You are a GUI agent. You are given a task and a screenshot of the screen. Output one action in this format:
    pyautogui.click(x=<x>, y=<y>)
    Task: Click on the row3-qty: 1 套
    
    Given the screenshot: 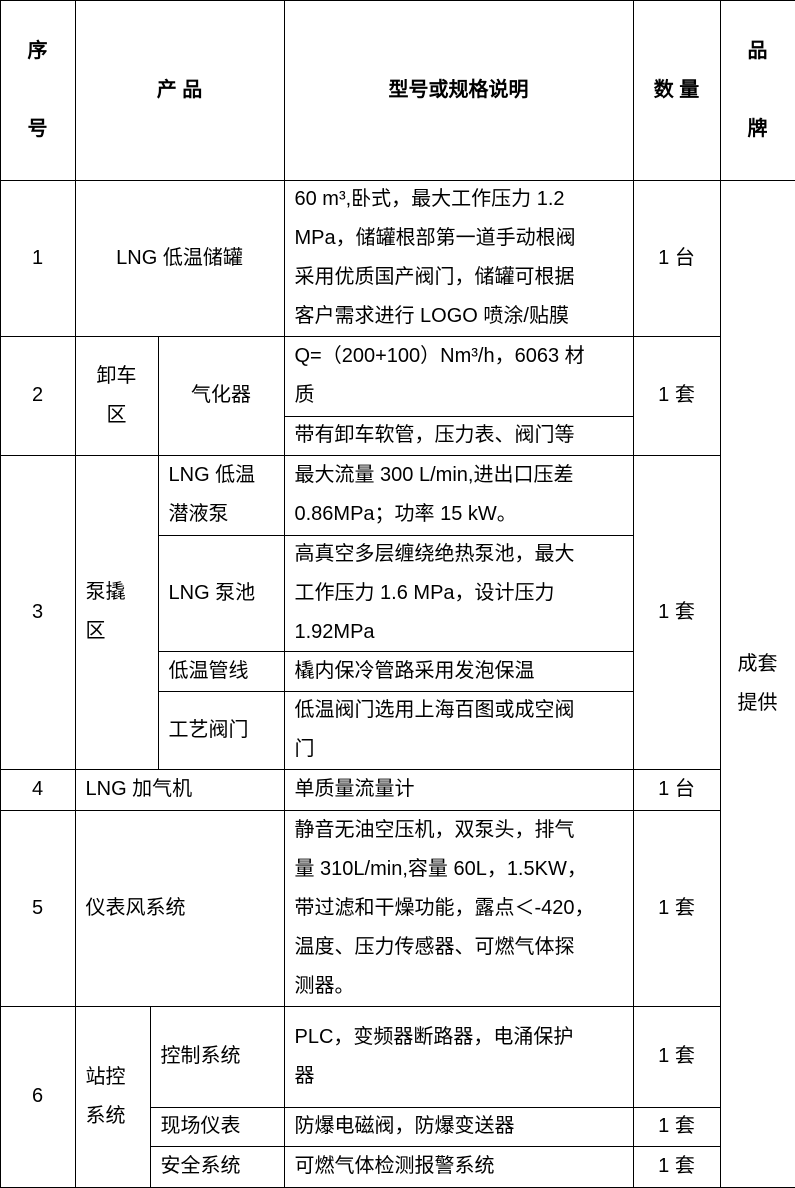 What is the action you would take?
    pyautogui.click(x=677, y=612)
    